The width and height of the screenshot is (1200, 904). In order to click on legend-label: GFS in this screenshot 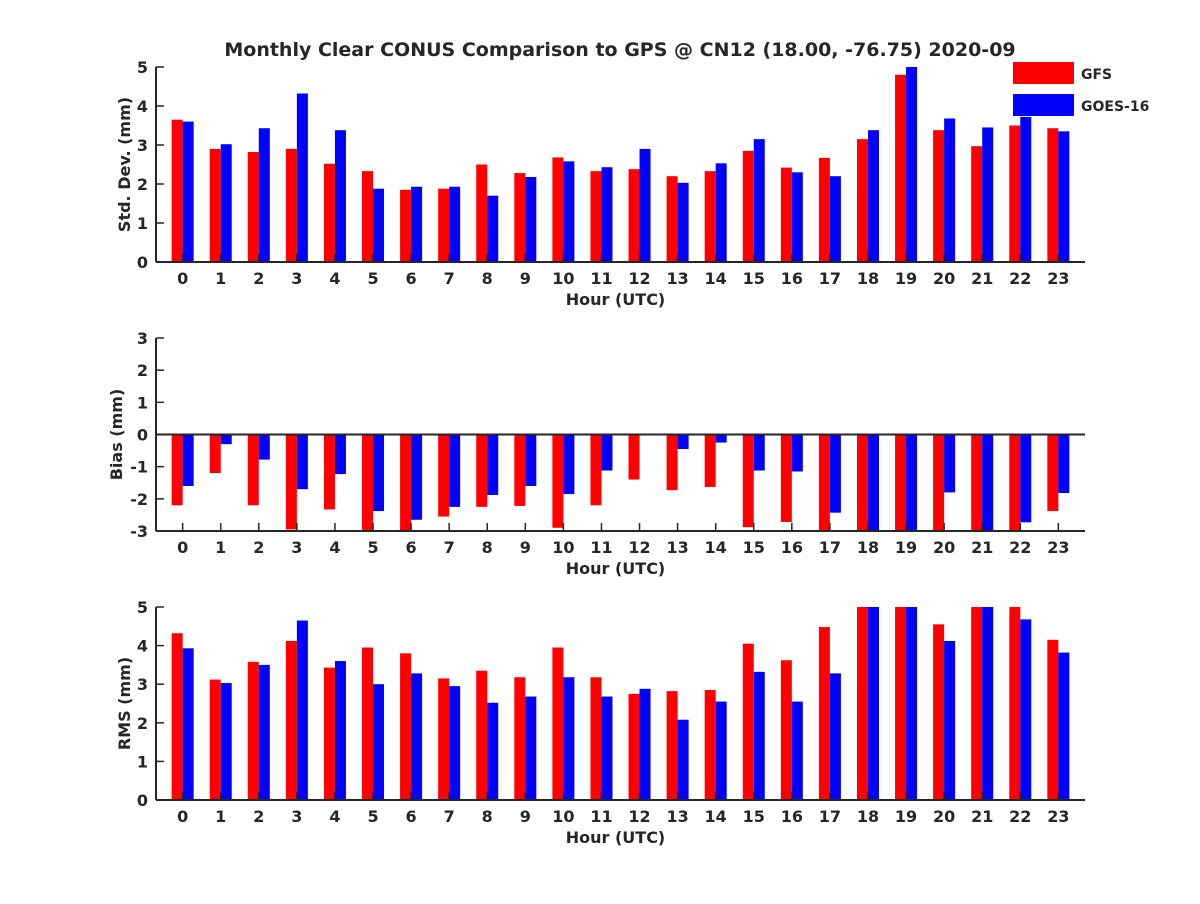, I will do `click(1096, 75)`.